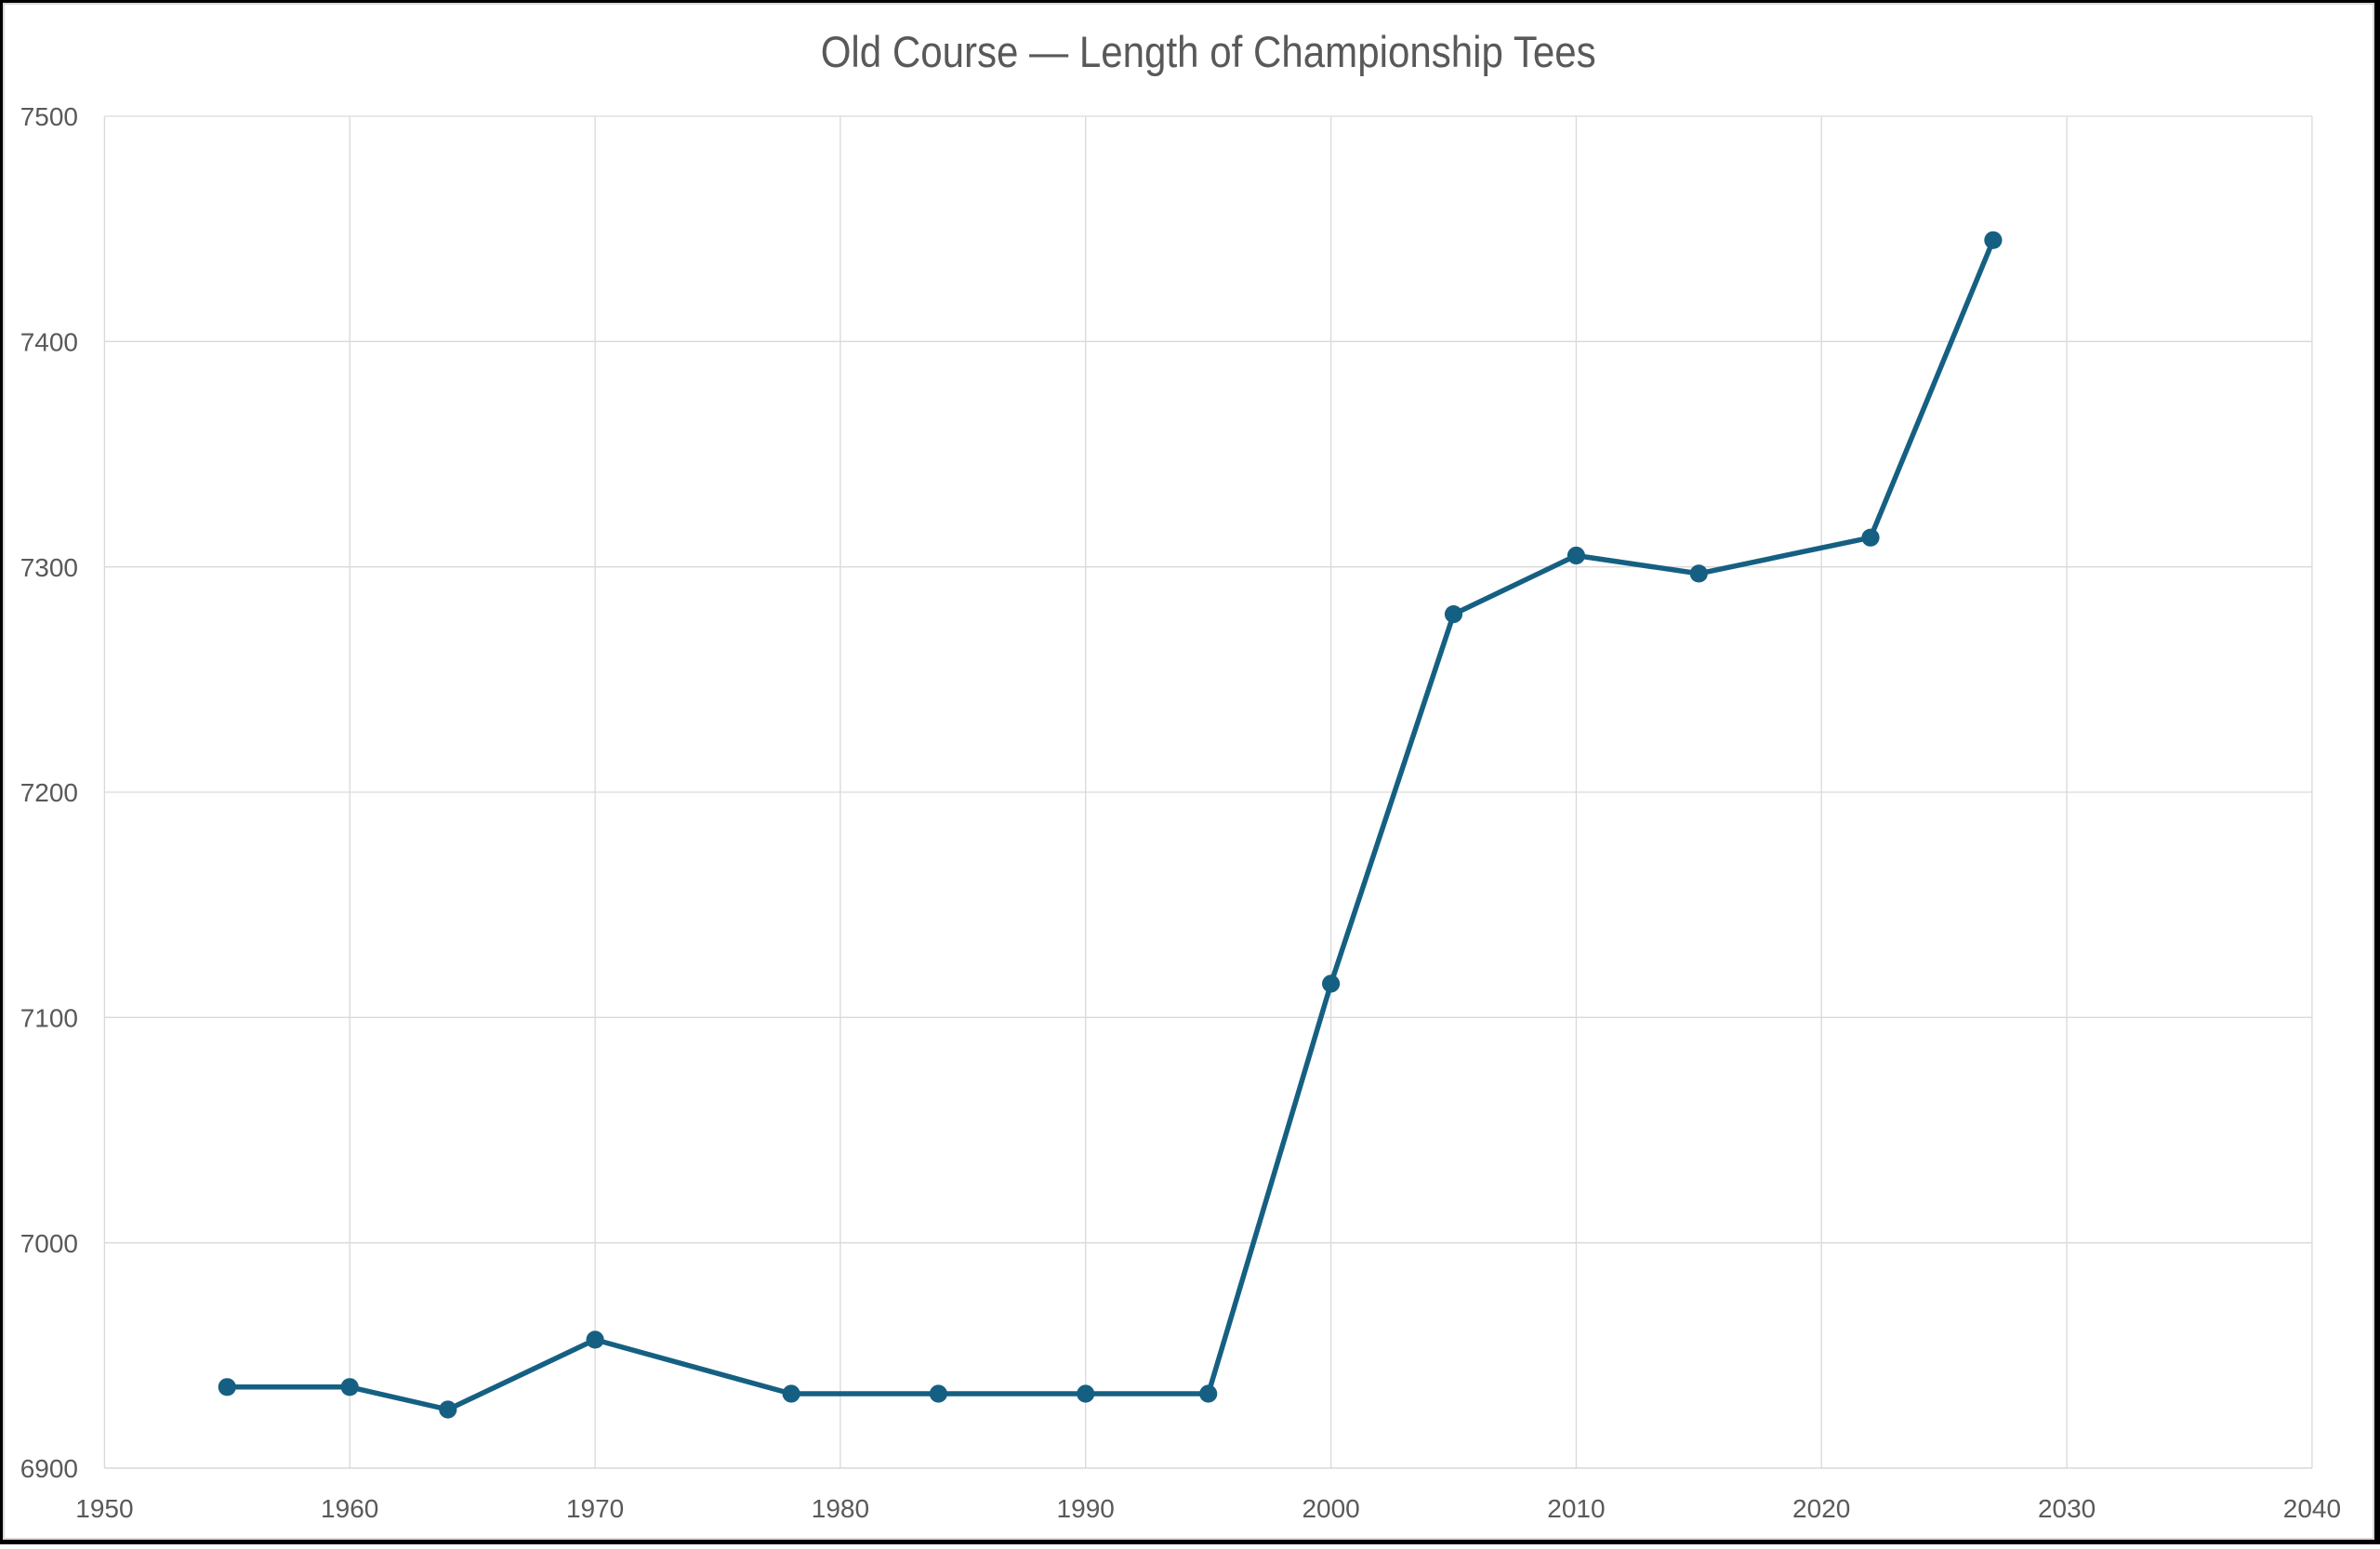  I want to click on svg-text: 2010, so click(1576, 1508).